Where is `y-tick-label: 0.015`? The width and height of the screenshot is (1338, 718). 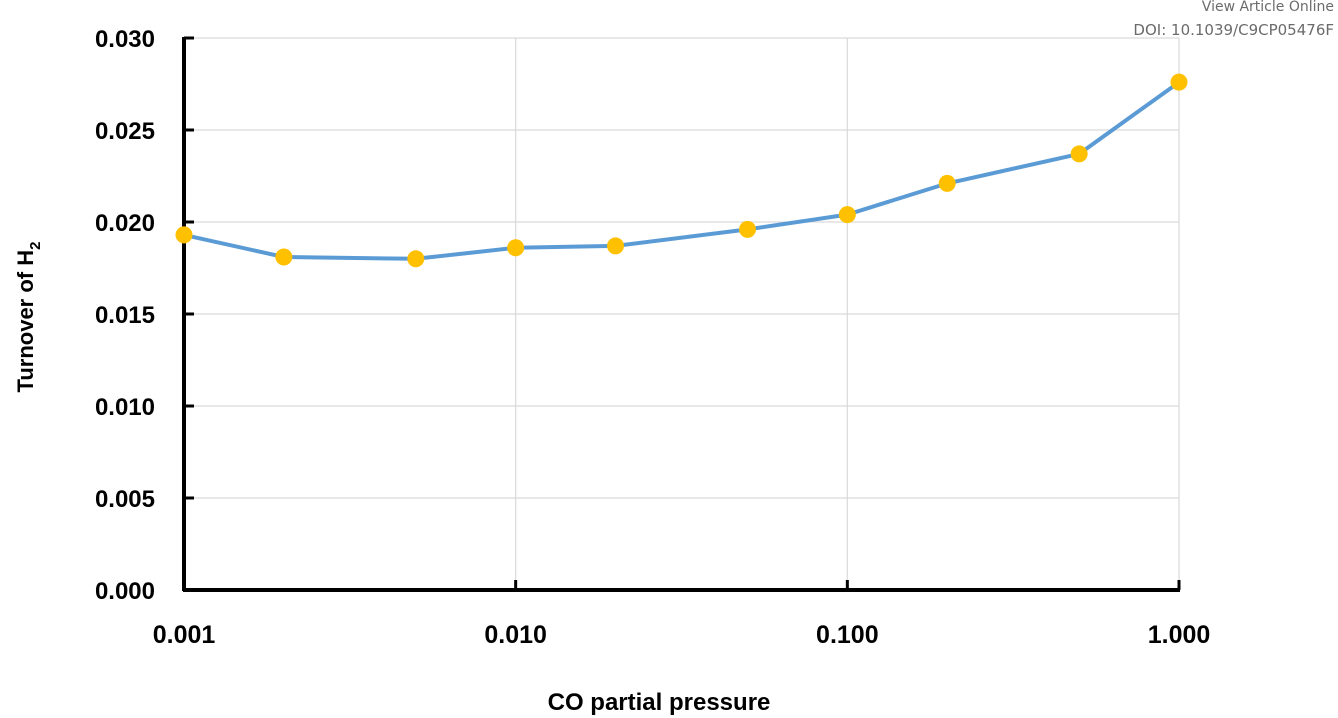 y-tick-label: 0.015 is located at coordinates (125, 315).